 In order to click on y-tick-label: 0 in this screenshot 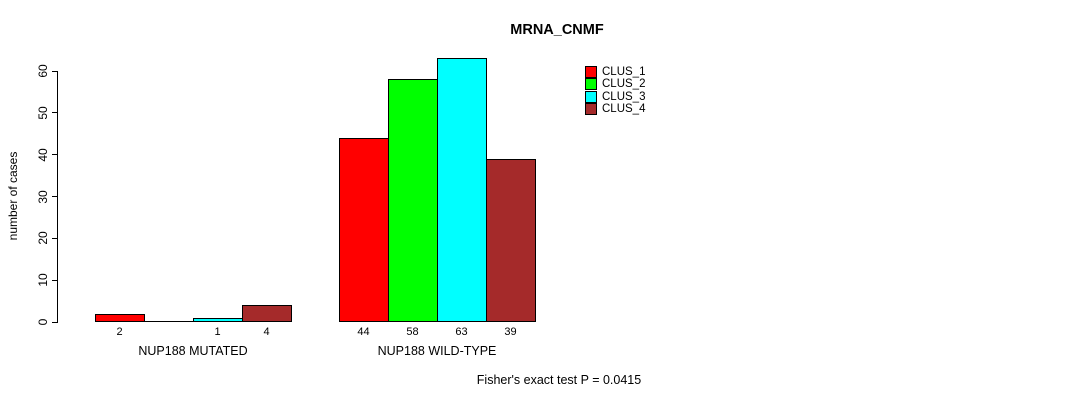, I will do `click(43, 322)`.